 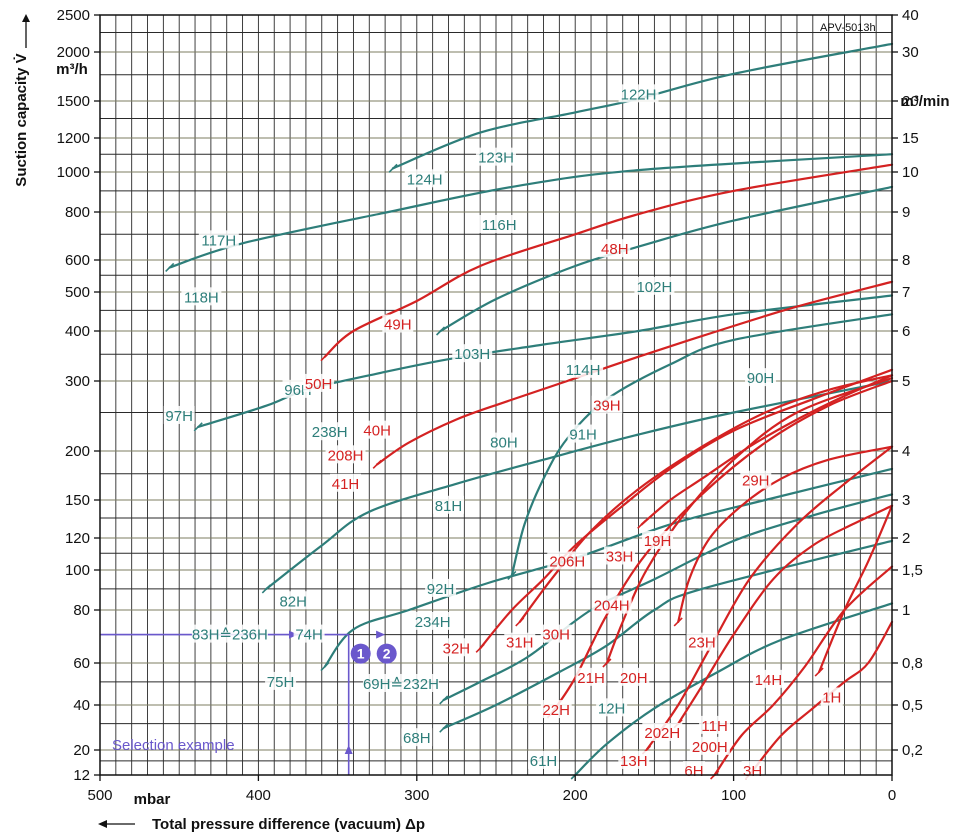 I want to click on x-tick-label: 200, so click(x=575, y=795).